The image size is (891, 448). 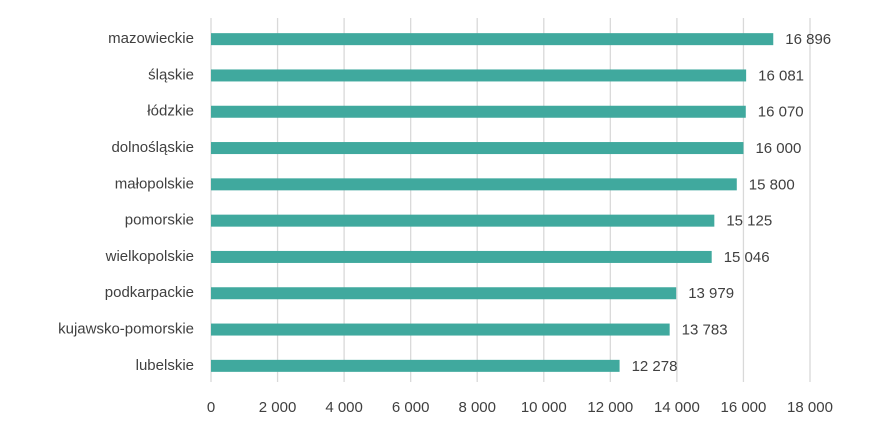 I want to click on x-tick-label: 16 000, so click(x=743, y=407).